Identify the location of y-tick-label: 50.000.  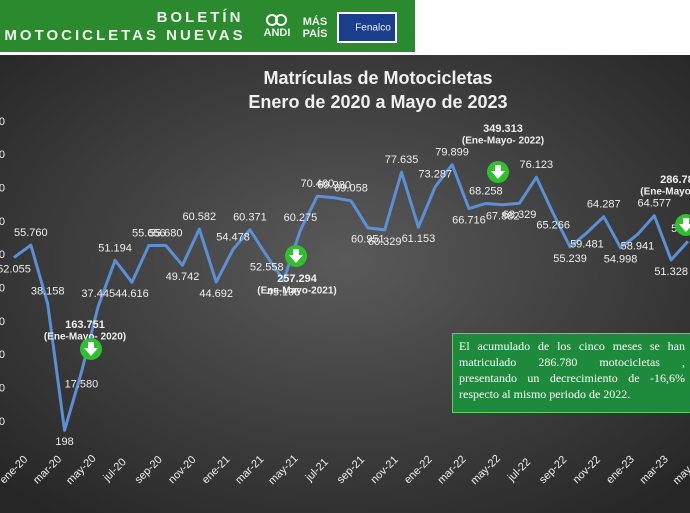
(2, 255).